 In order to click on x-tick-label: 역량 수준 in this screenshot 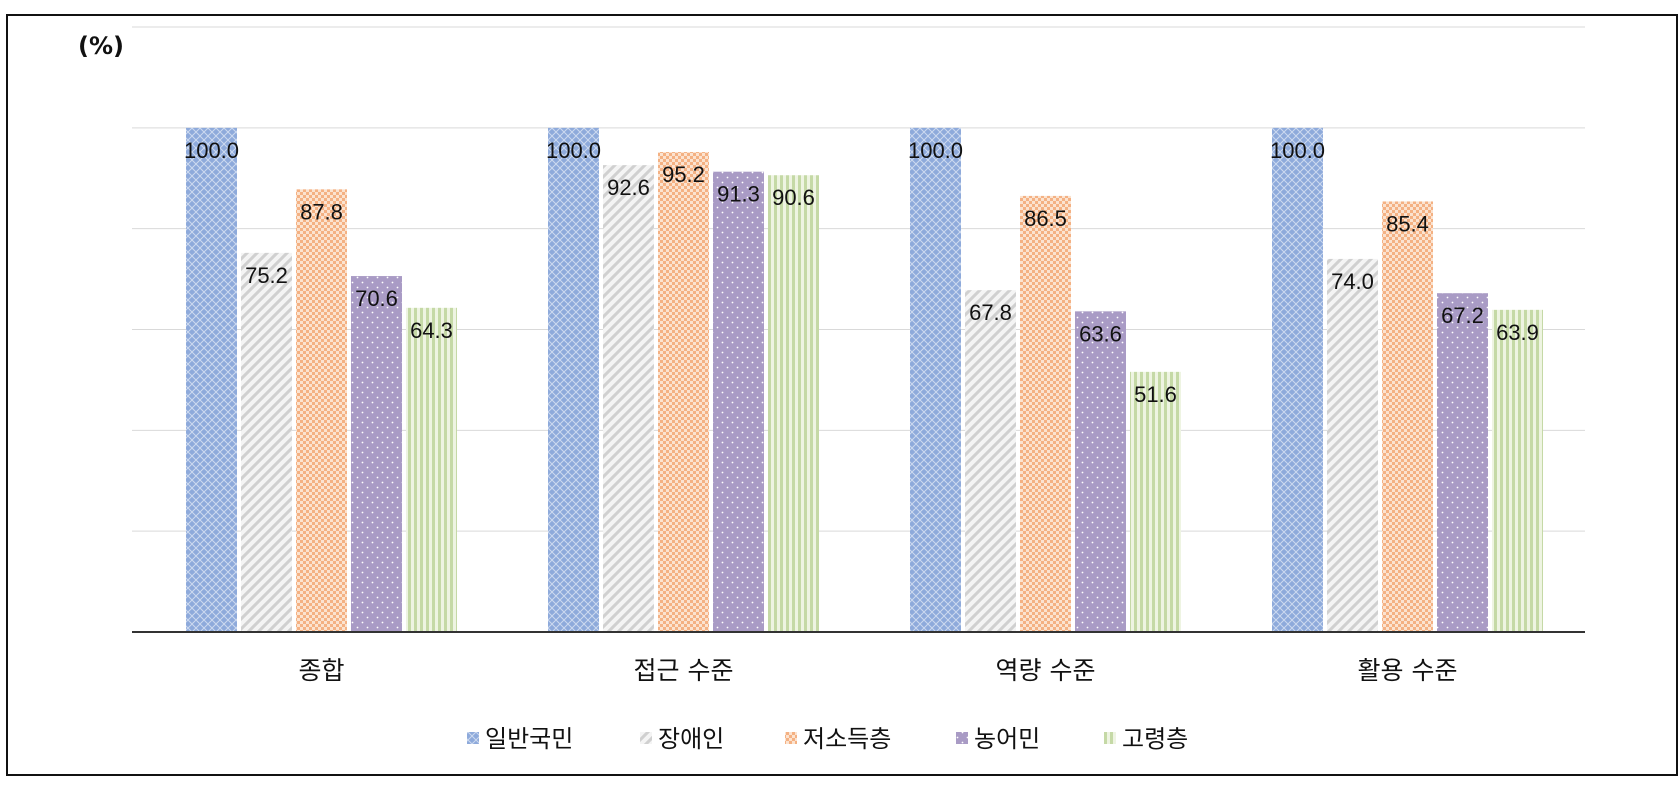, I will do `click(1046, 670)`.